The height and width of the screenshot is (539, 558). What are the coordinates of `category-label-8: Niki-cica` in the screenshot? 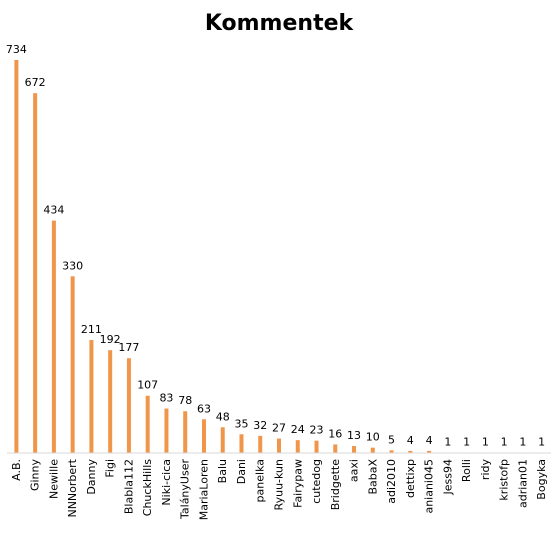 It's located at (166, 482).